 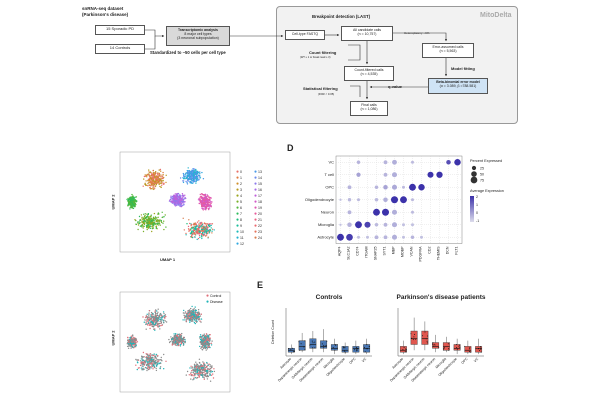 I want to click on cluster-legend-label: 10, so click(x=241, y=232).